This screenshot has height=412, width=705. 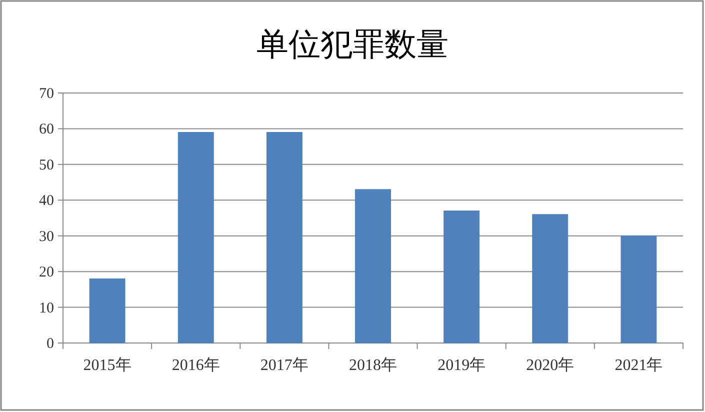 What do you see at coordinates (50, 344) in the screenshot?
I see `y-tick-label: 0` at bounding box center [50, 344].